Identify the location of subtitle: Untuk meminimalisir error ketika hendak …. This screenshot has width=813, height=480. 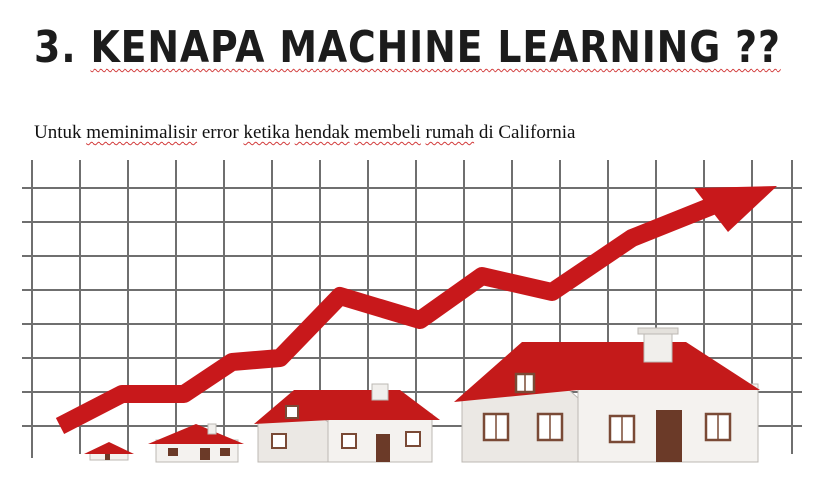
(414, 133).